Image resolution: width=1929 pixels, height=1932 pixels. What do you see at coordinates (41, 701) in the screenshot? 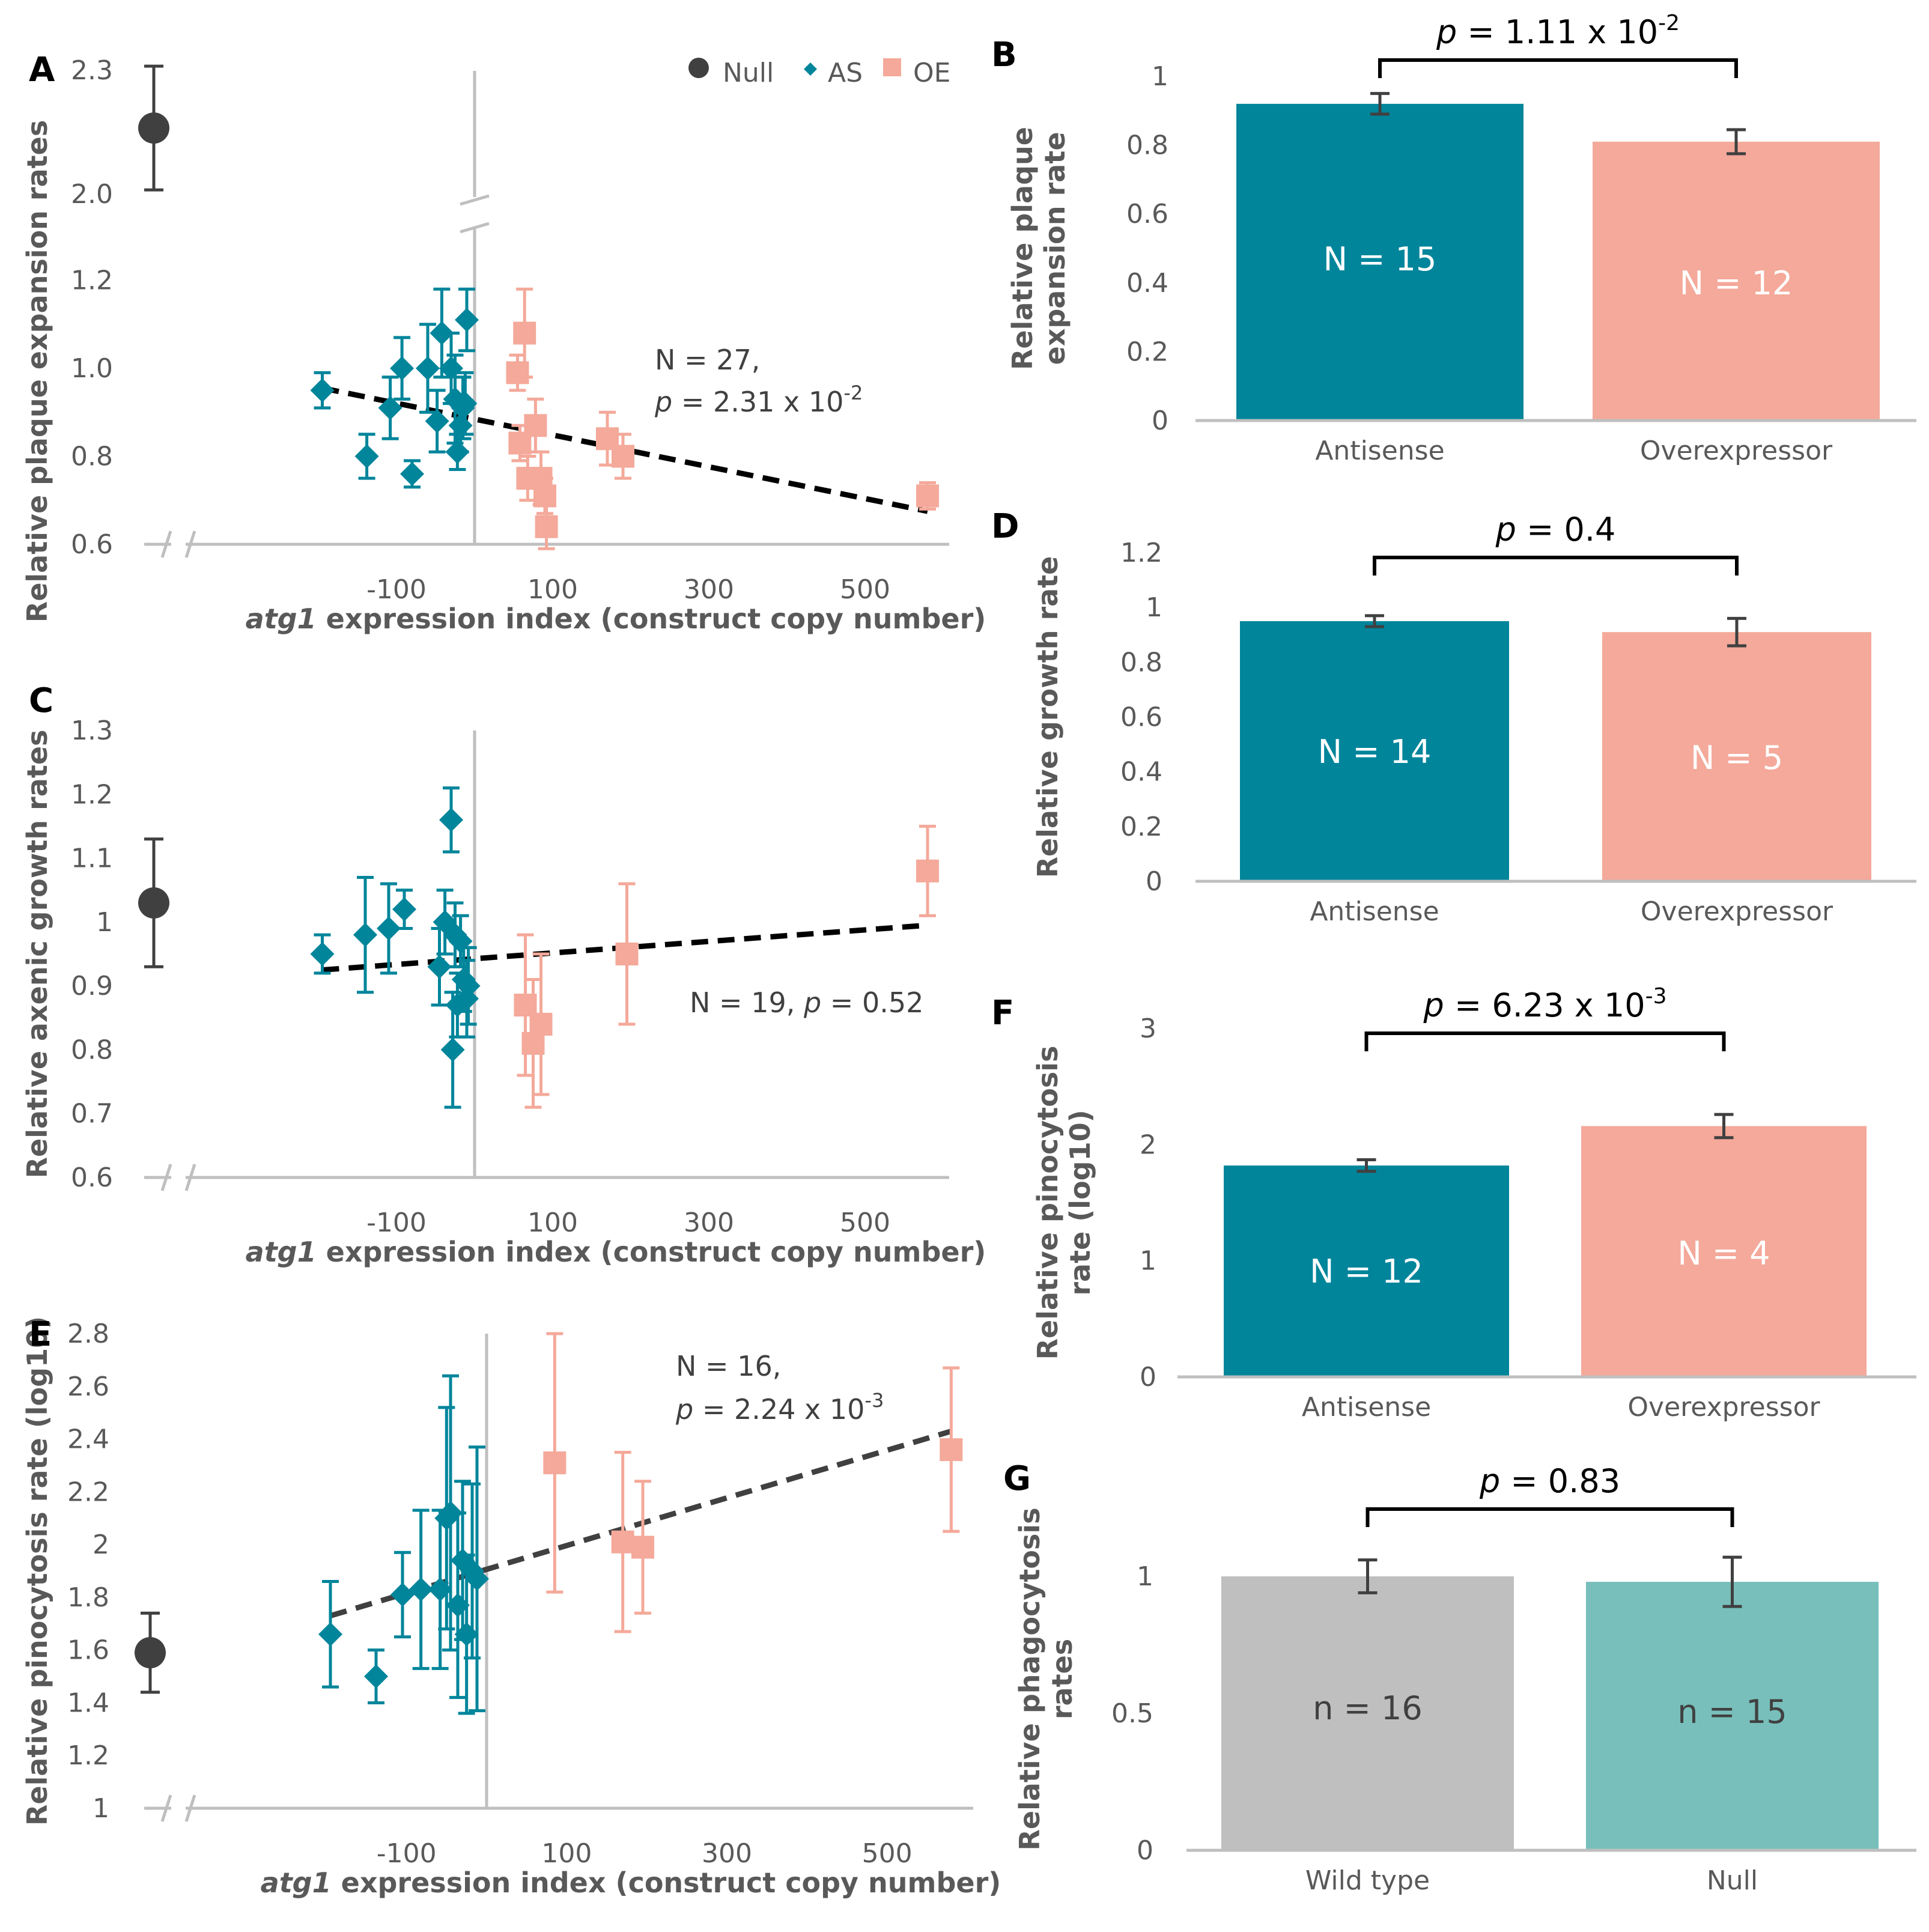
I see `panel-label-C: C` at bounding box center [41, 701].